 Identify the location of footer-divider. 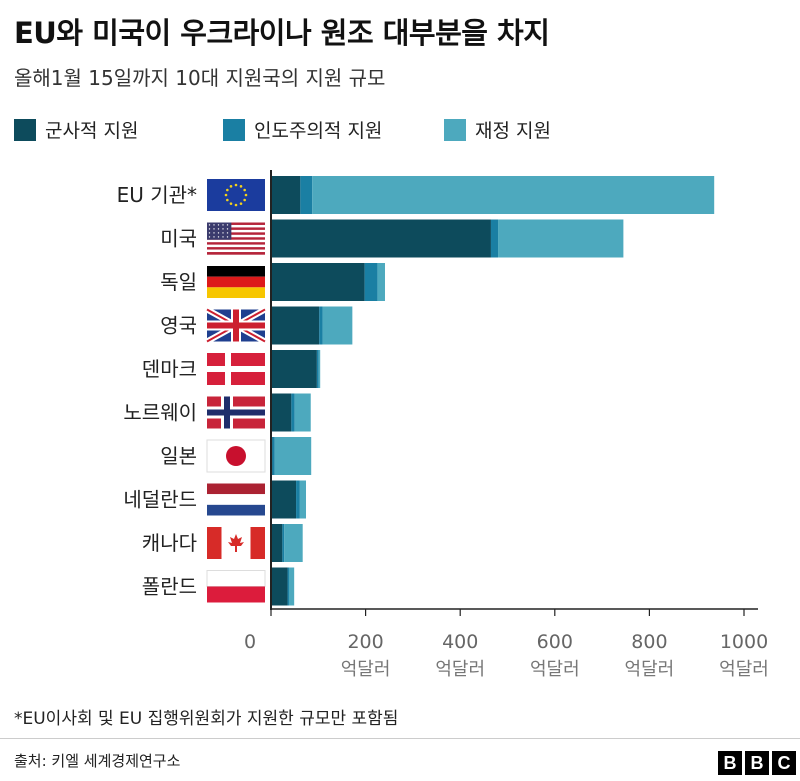
(400, 738).